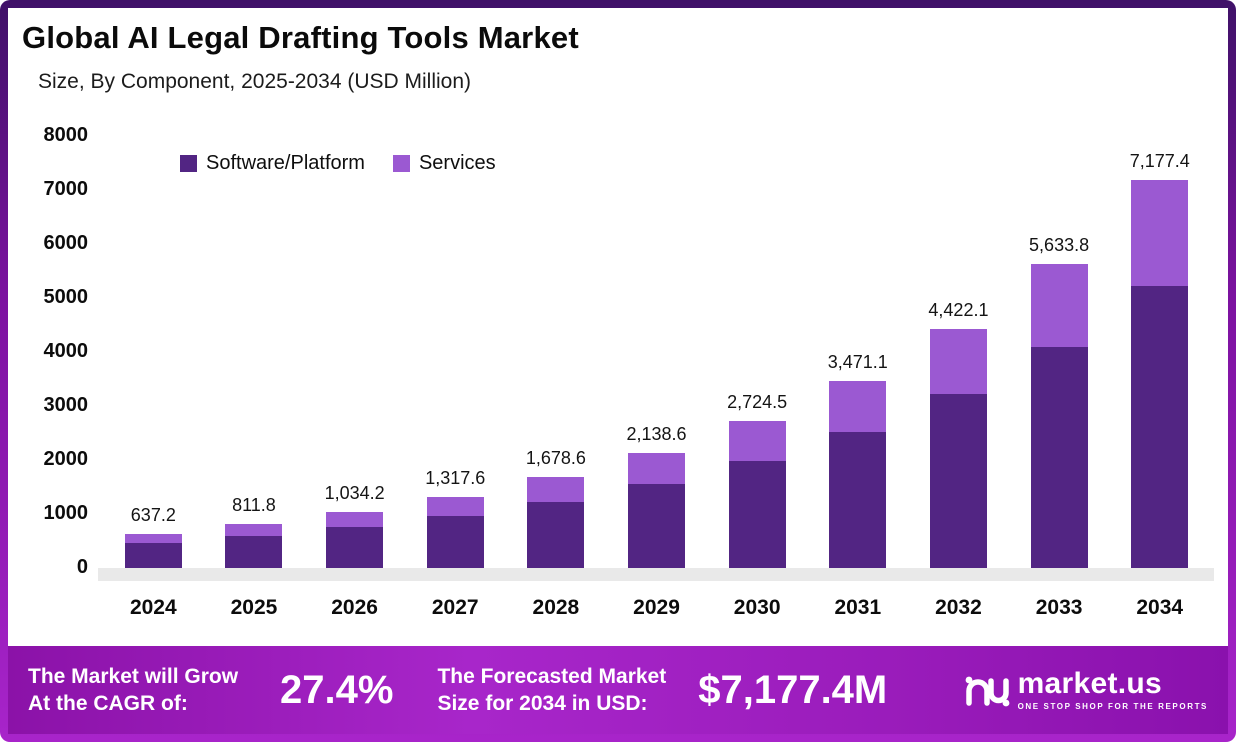 The image size is (1236, 742). What do you see at coordinates (656, 574) in the screenshot?
I see `x-axis-baseline` at bounding box center [656, 574].